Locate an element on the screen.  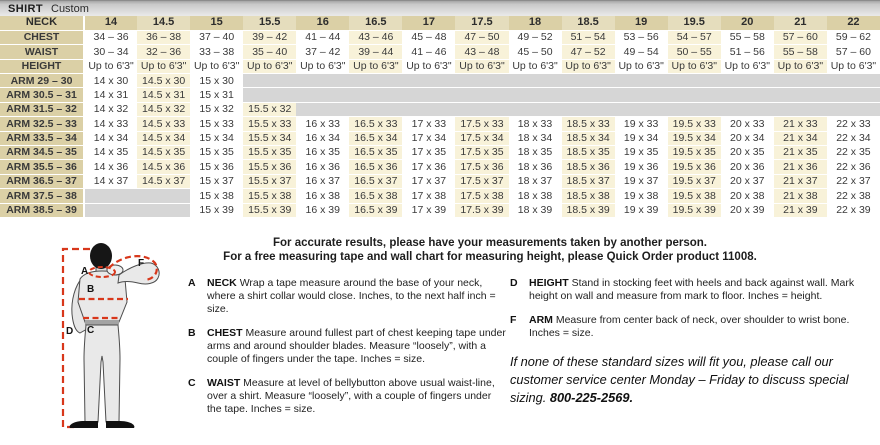
size-cell: 19 x 39 is located at coordinates (641, 210).